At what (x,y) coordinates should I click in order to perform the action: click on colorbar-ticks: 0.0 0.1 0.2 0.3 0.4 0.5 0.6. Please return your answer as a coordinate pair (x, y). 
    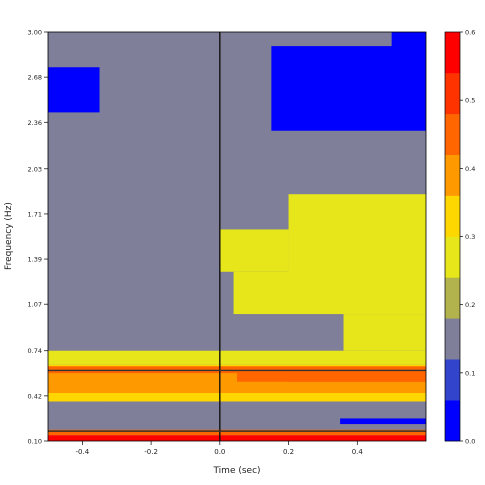
    Looking at the image, I should click on (467, 237).